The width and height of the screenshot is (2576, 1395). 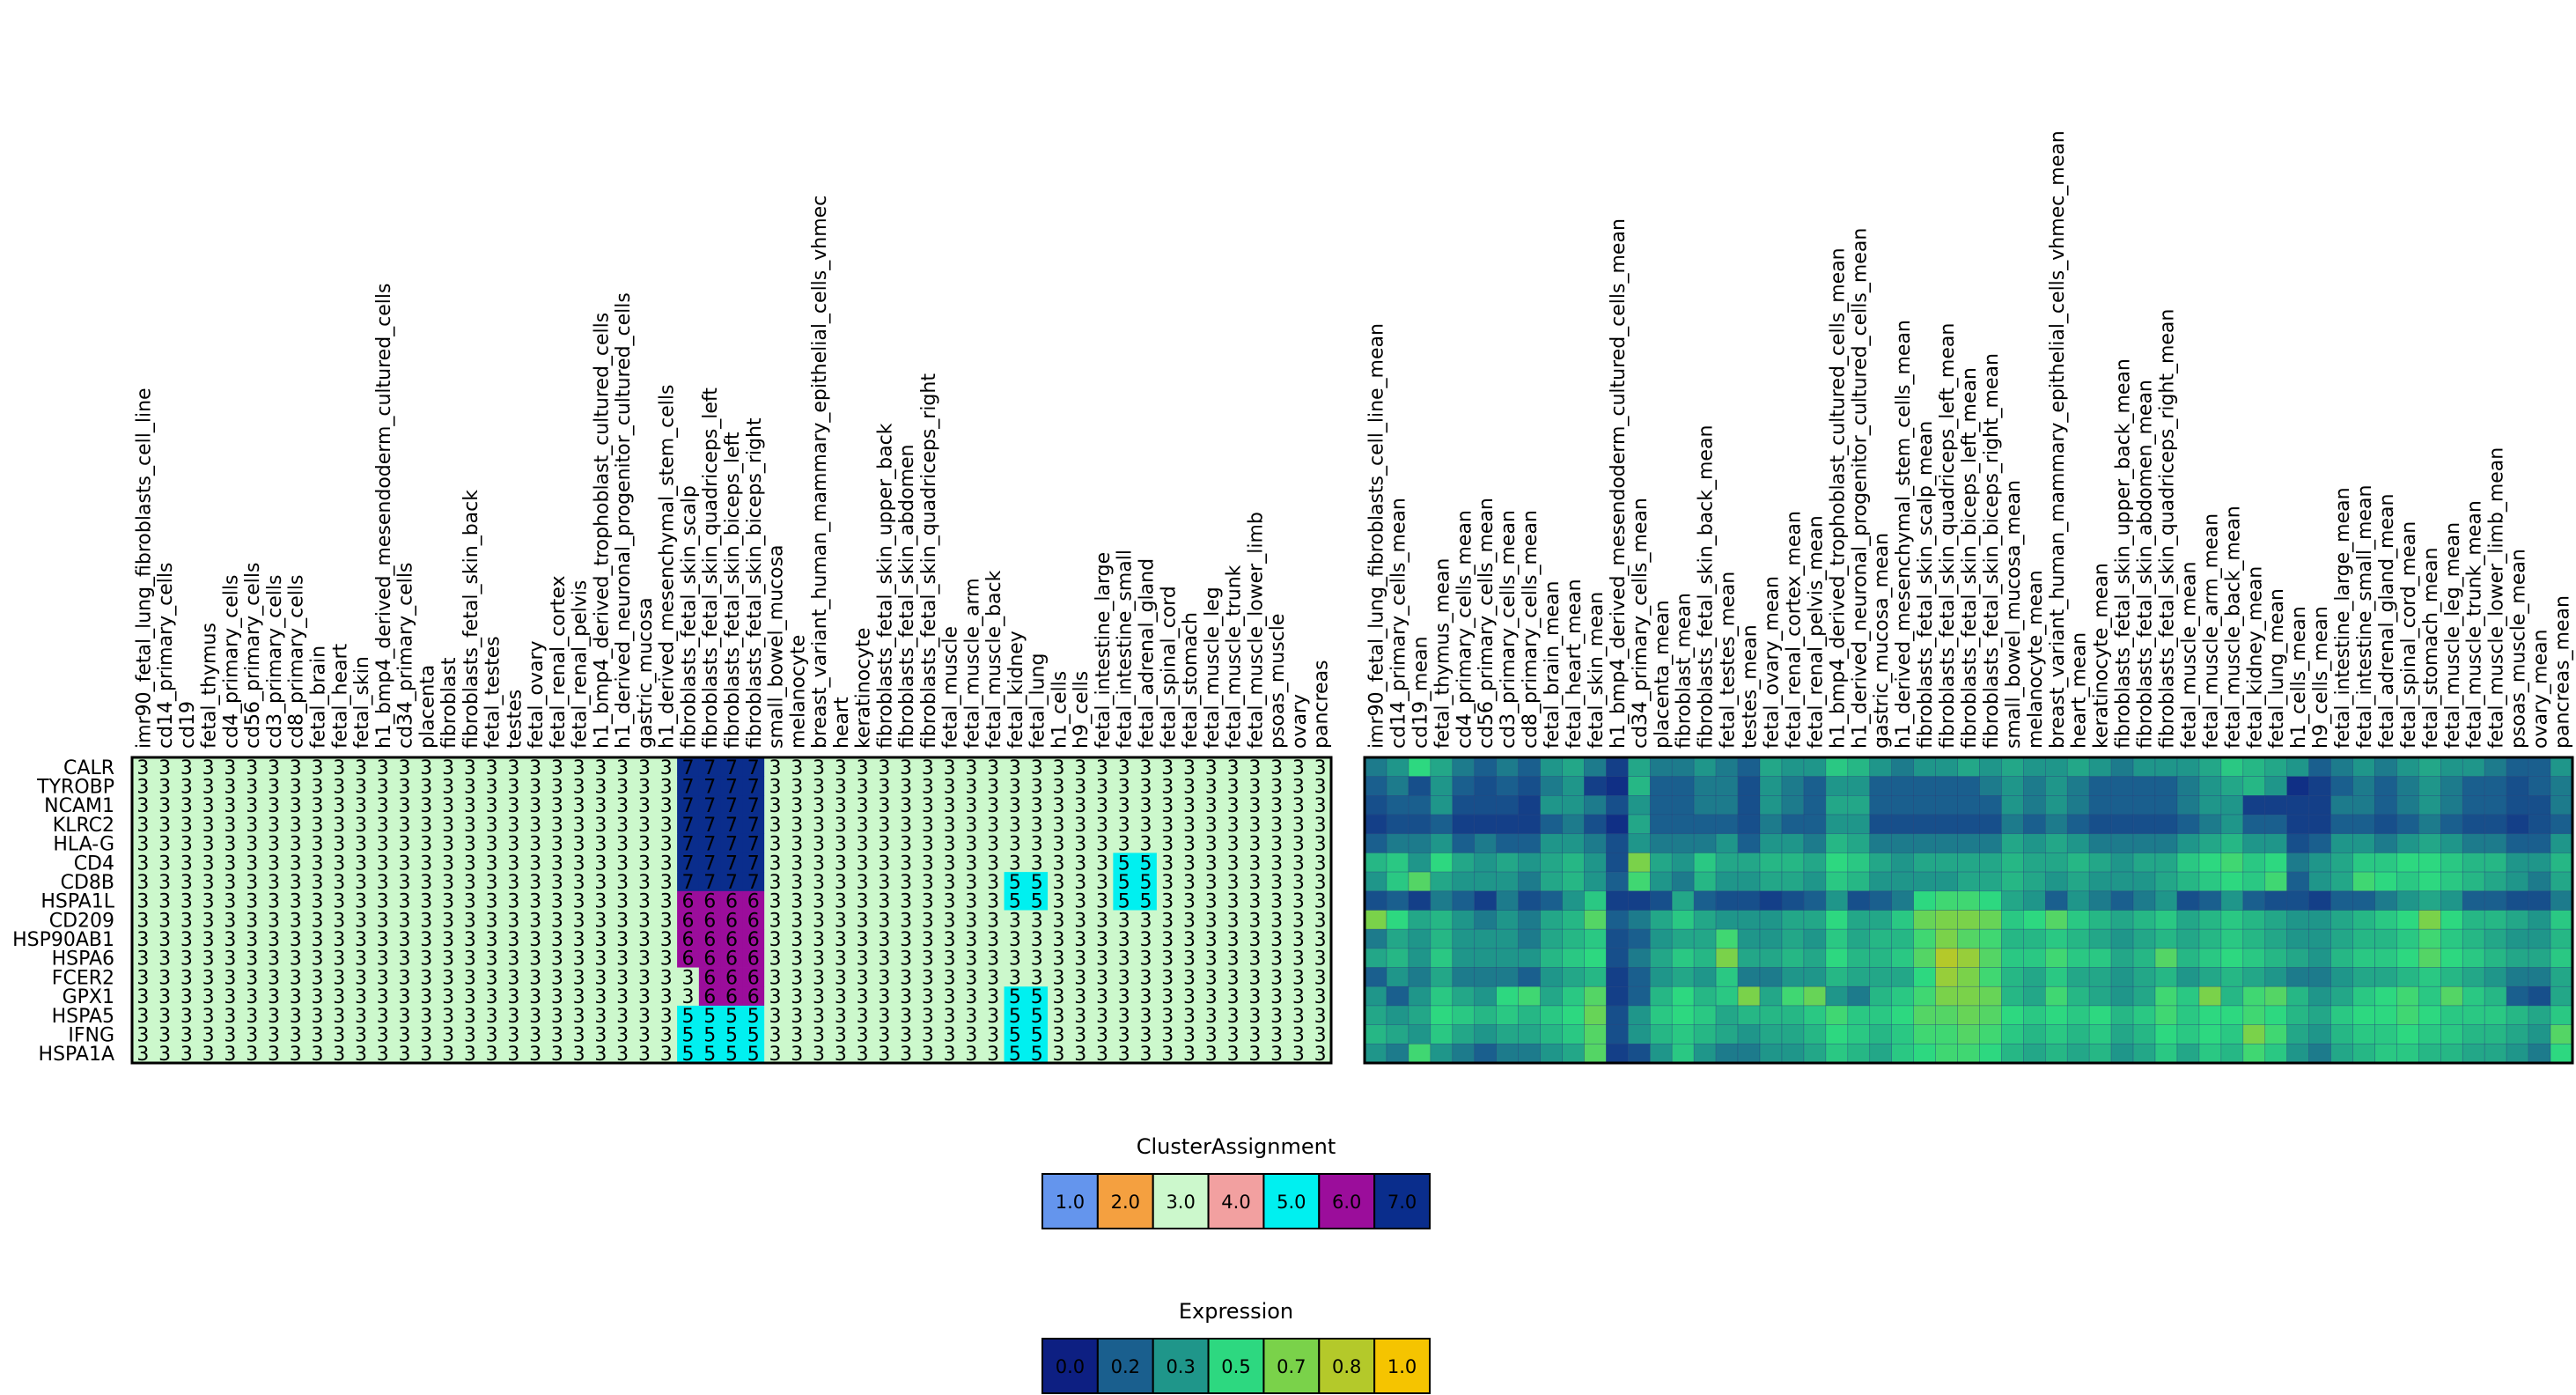 What do you see at coordinates (864, 688) in the screenshot?
I see `cluster-column-label: keratinocyte` at bounding box center [864, 688].